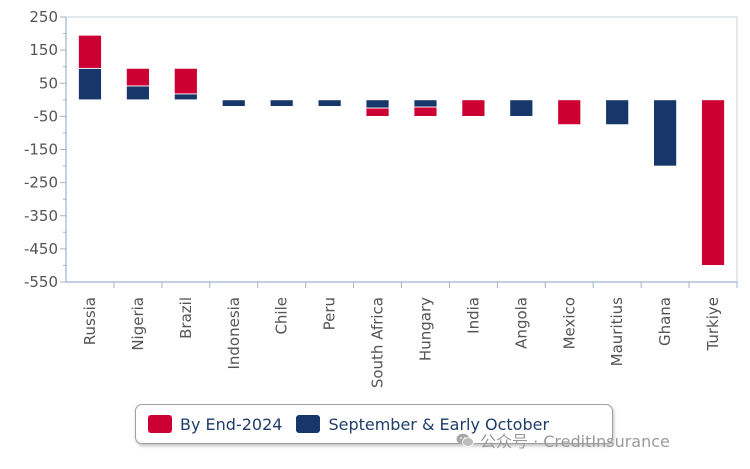  What do you see at coordinates (48, 83) in the screenshot?
I see `y-tick-label: 50` at bounding box center [48, 83].